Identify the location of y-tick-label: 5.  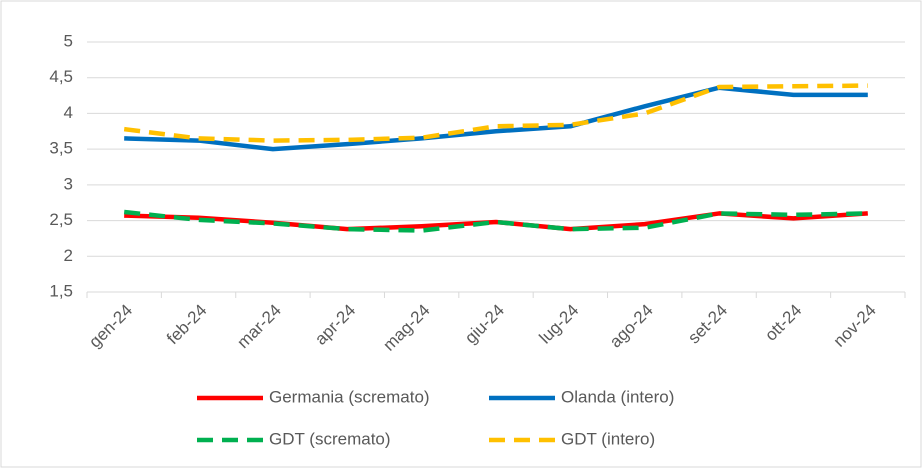
(68, 40).